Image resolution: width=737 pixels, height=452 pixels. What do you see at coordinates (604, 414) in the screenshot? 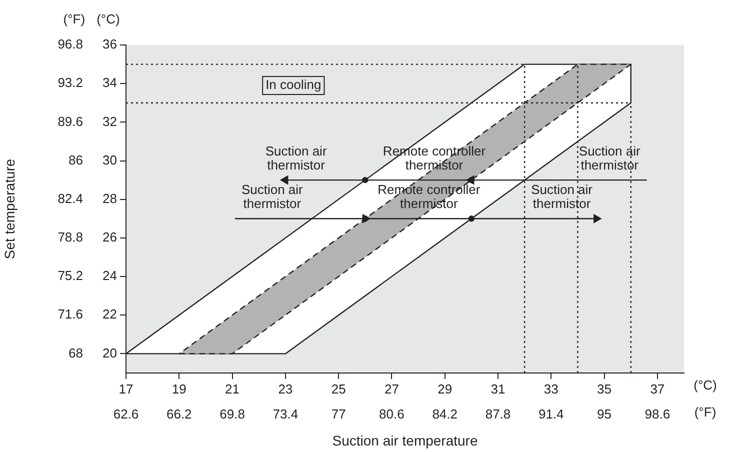
I see `x2-tick-label: 95` at bounding box center [604, 414].